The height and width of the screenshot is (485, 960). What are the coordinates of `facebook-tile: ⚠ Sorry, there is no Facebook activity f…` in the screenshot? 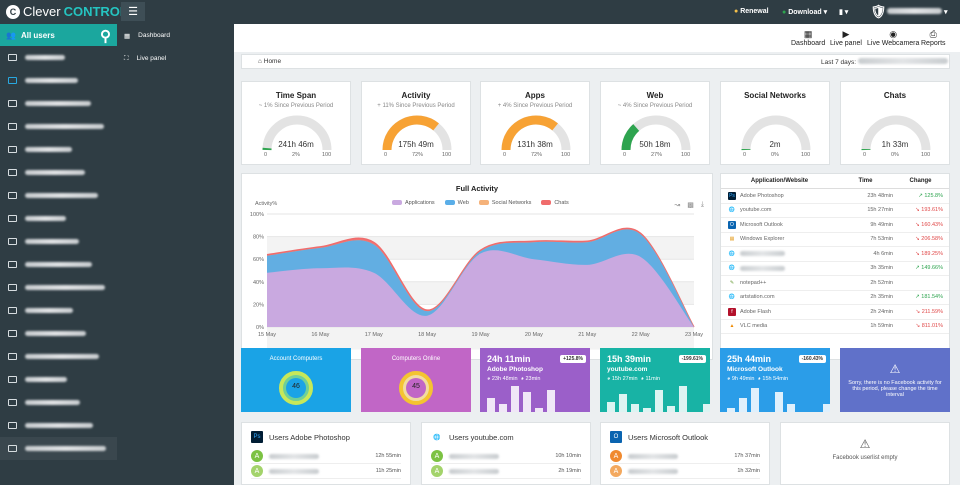 It's located at (895, 380).